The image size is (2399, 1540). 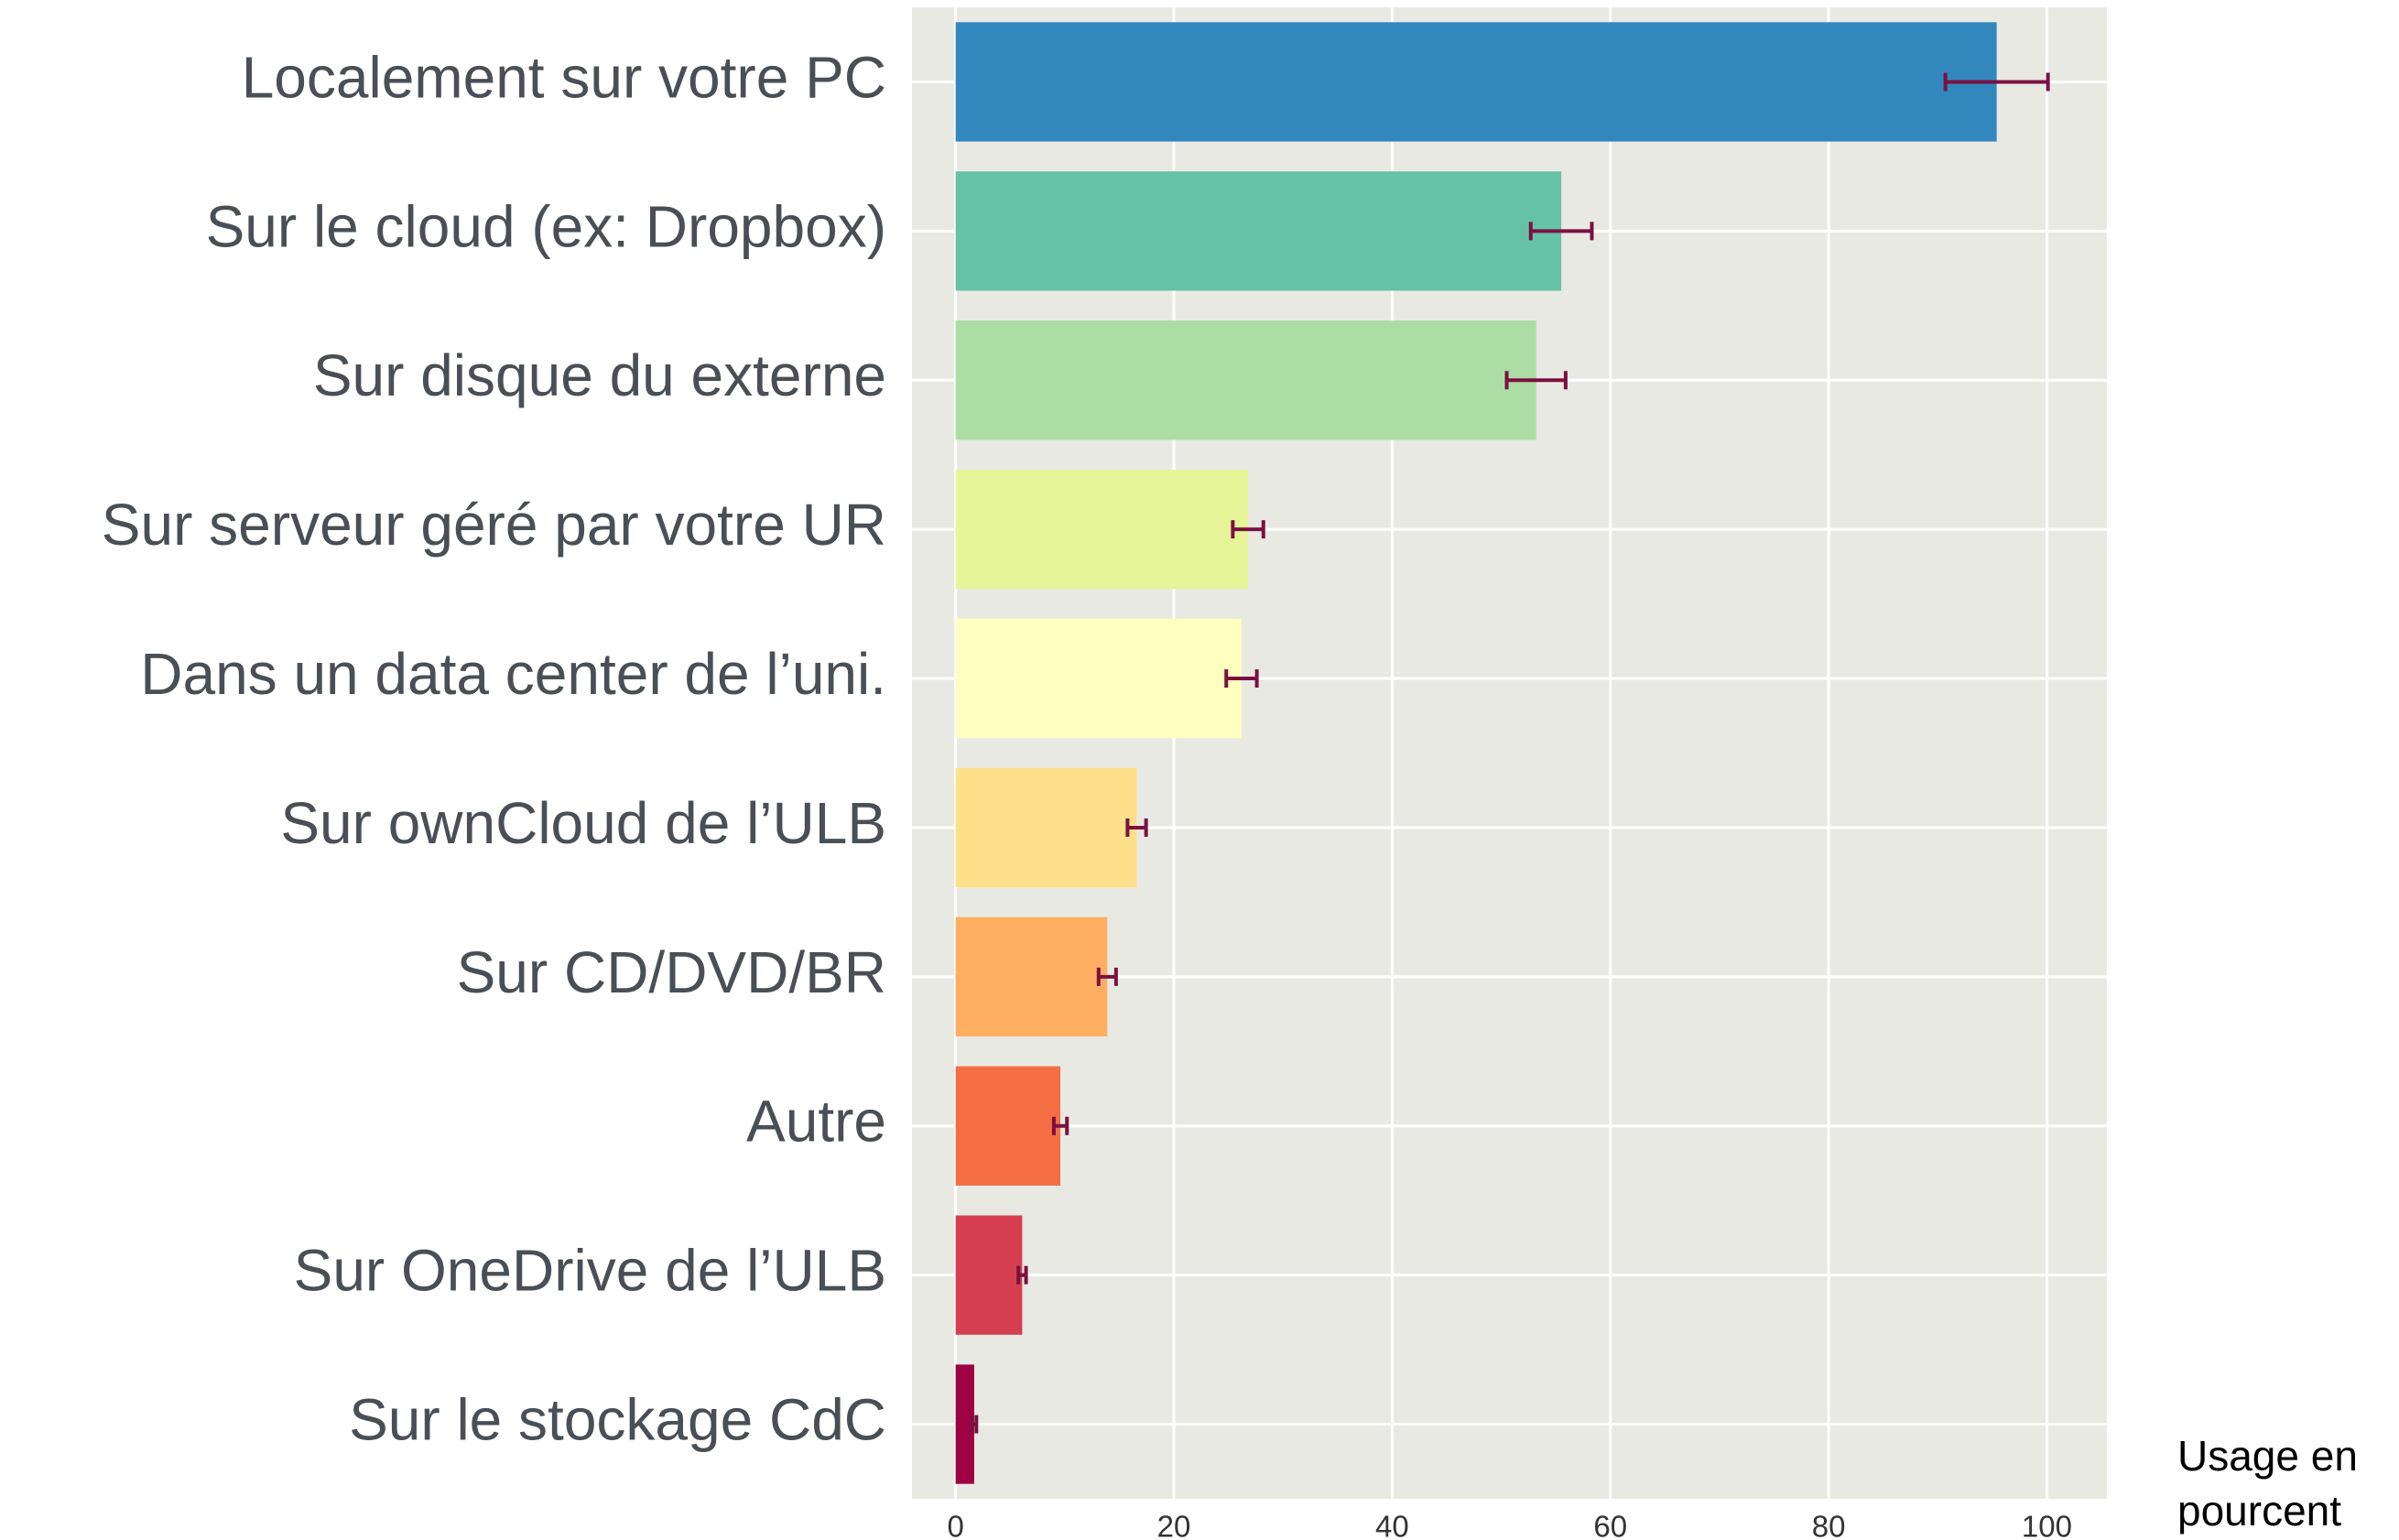 I want to click on x-axis-label: Usage en pourcent, so click(x=2267, y=1483).